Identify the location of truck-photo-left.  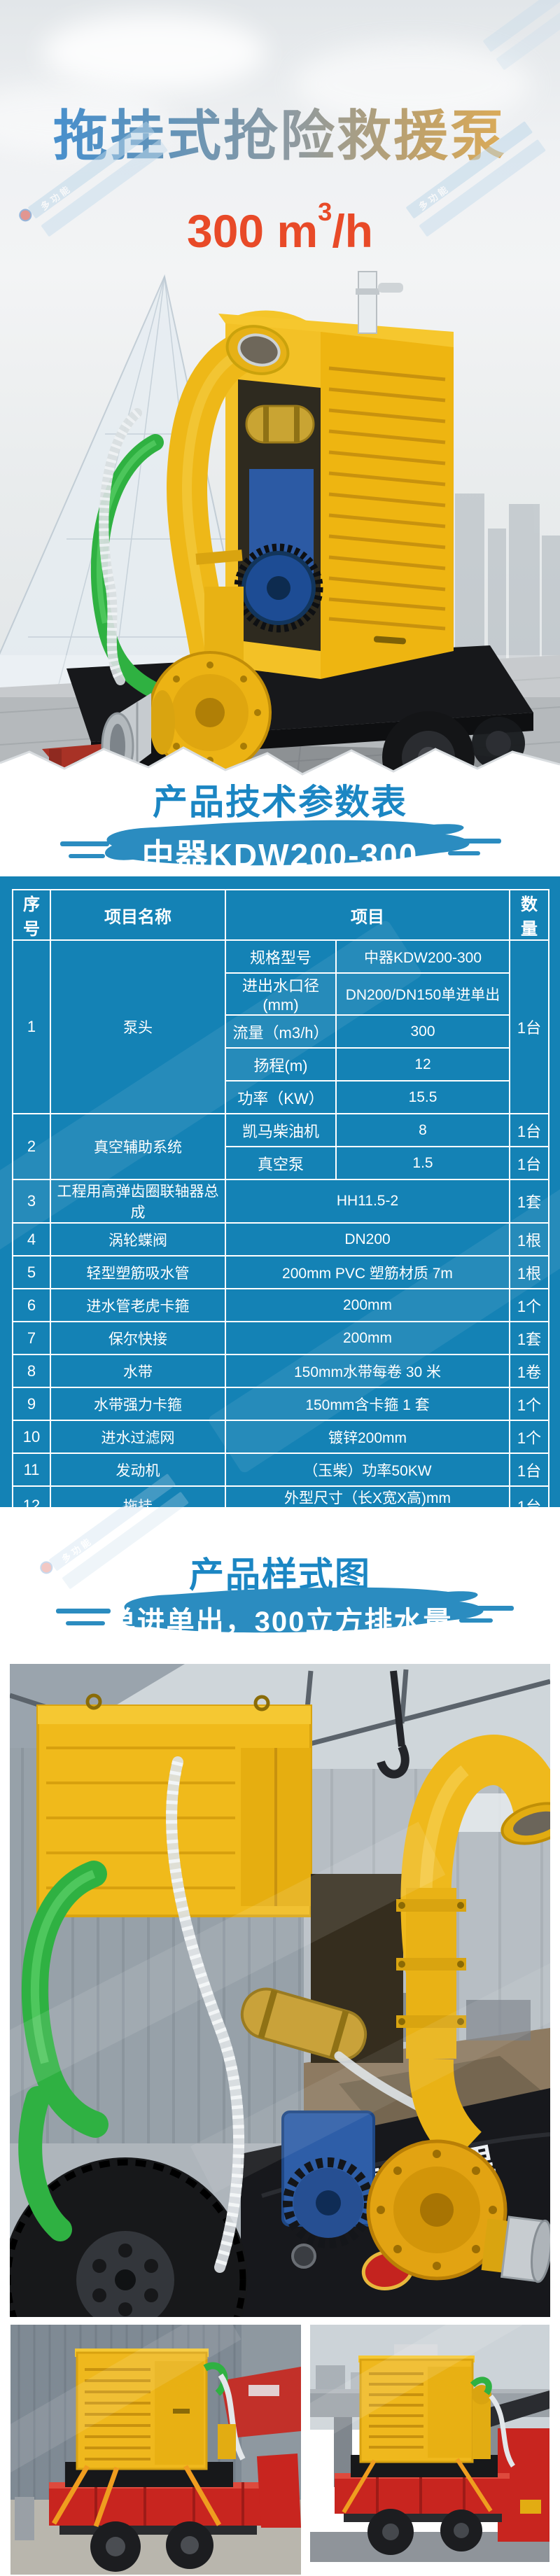
(155, 2450).